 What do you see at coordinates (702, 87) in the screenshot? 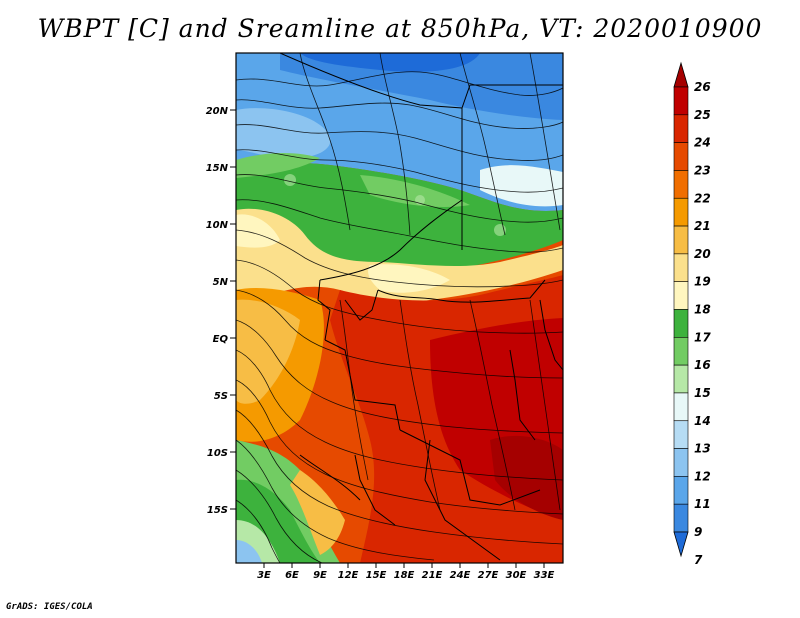
I see `colorbar-label: 26` at bounding box center [702, 87].